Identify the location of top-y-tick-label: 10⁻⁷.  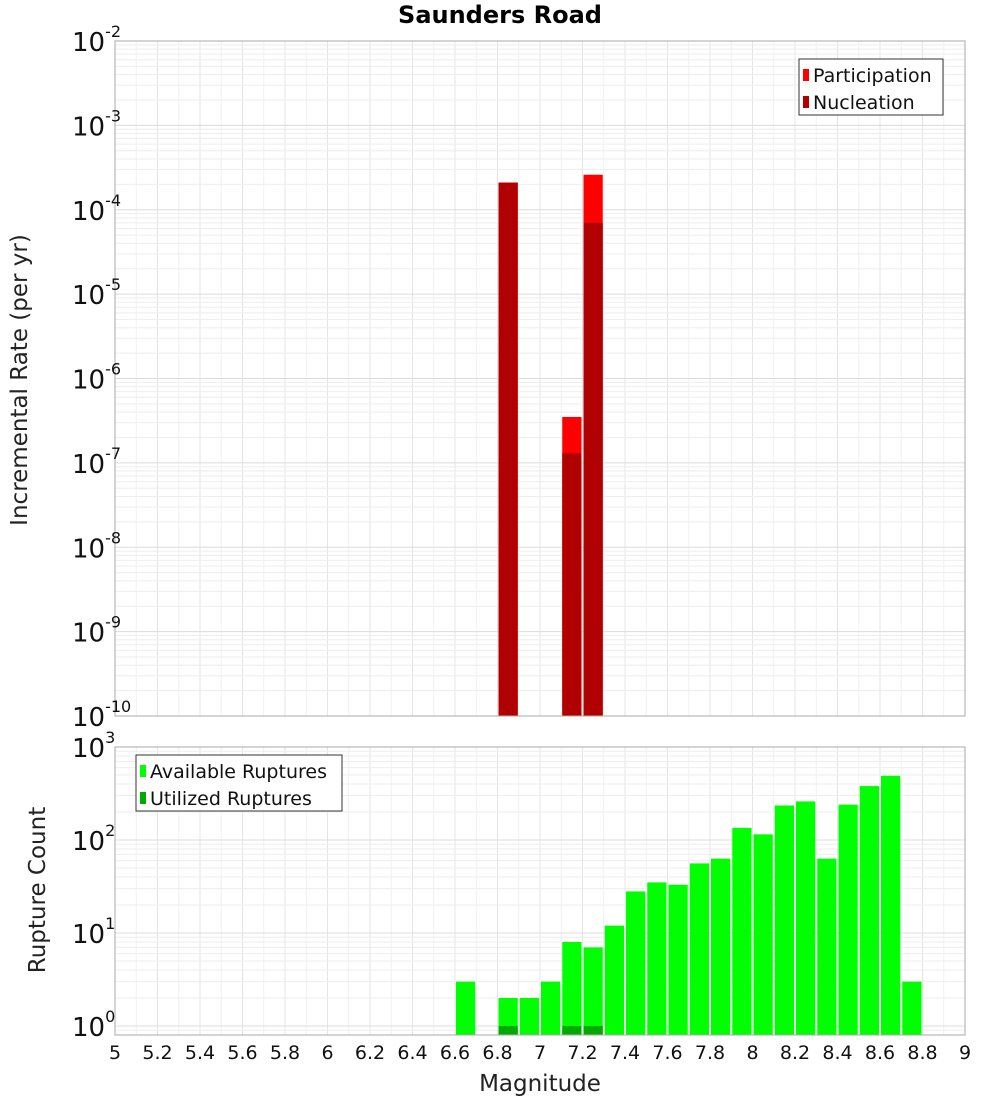
(96, 462).